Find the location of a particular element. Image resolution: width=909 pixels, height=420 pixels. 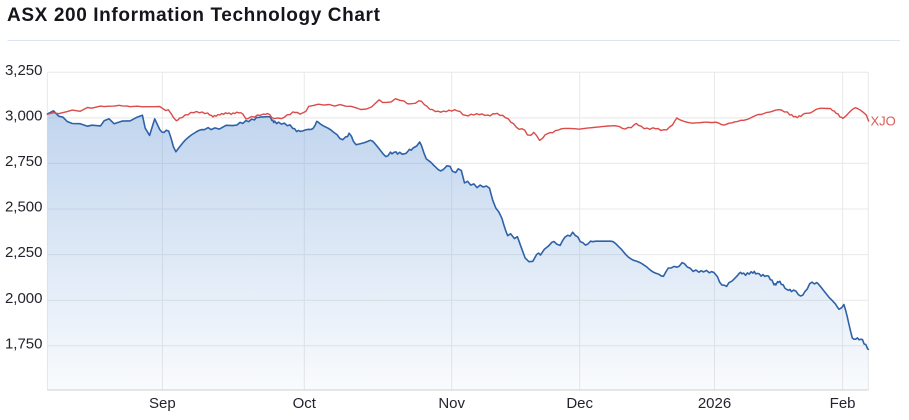

svg-text: 2,500 is located at coordinates (24, 207).